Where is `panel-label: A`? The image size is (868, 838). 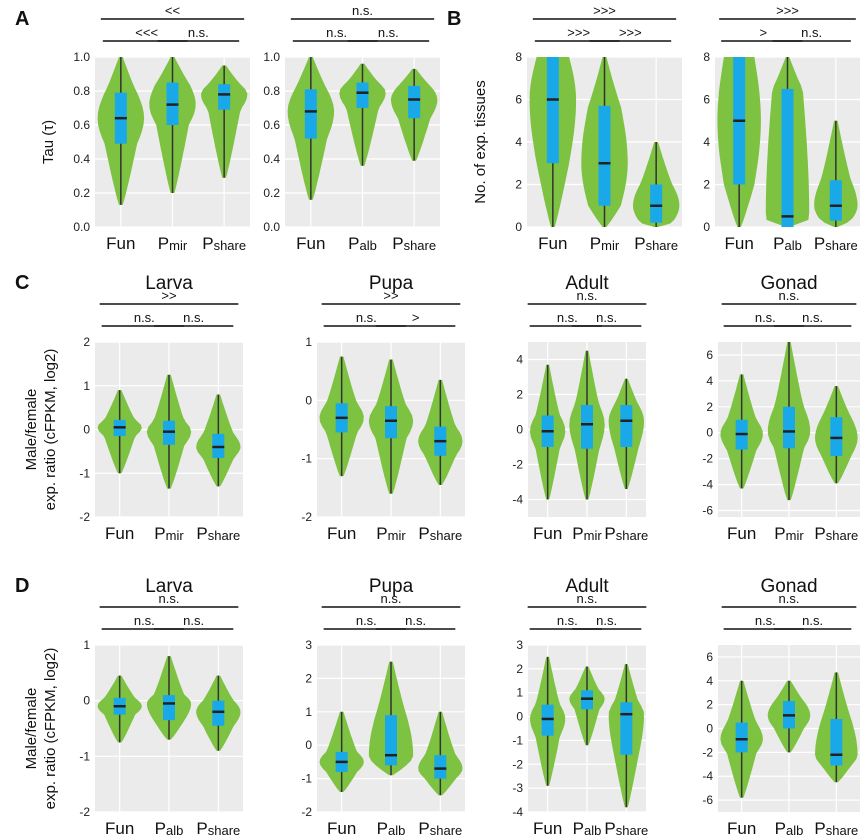
panel-label: A is located at coordinates (22, 19).